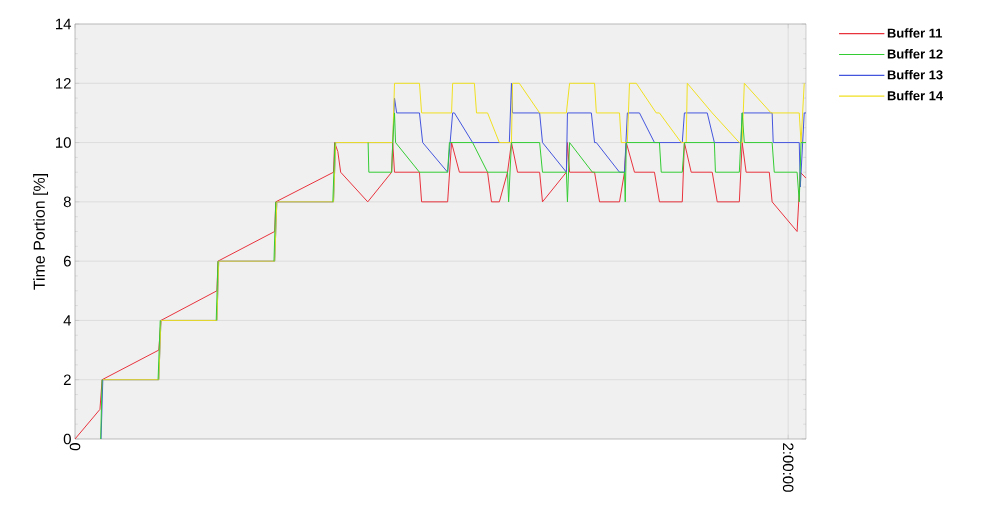 Image resolution: width=1008 pixels, height=532 pixels. What do you see at coordinates (67, 439) in the screenshot?
I see `y-tick-label: 0` at bounding box center [67, 439].